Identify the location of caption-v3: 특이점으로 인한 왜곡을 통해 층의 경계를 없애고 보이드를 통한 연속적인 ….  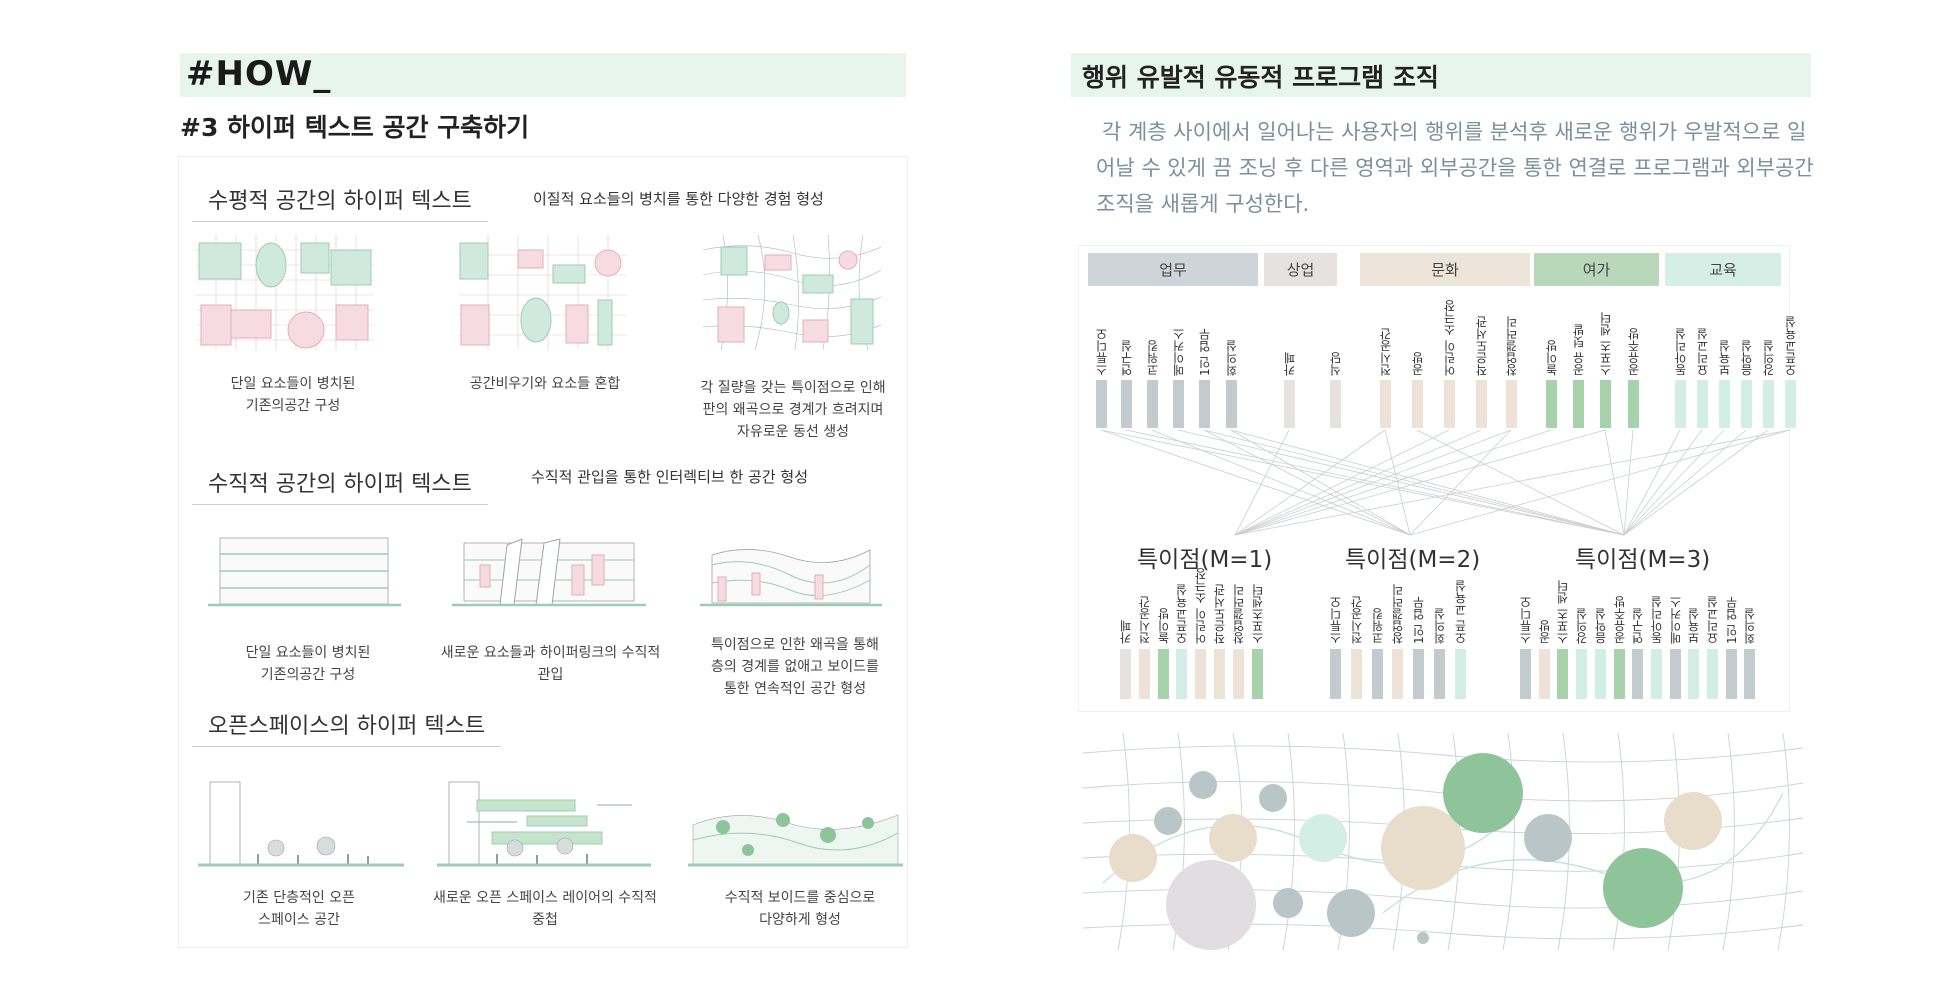
(795, 667).